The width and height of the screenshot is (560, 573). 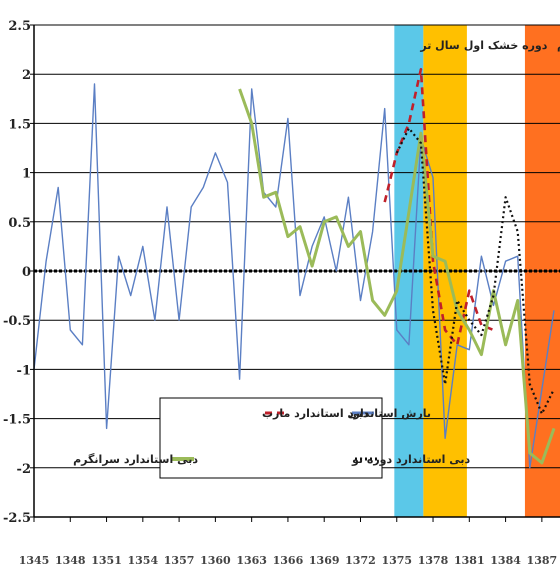 I want to click on y-tick-label-2: 1.5, so click(x=19, y=124).